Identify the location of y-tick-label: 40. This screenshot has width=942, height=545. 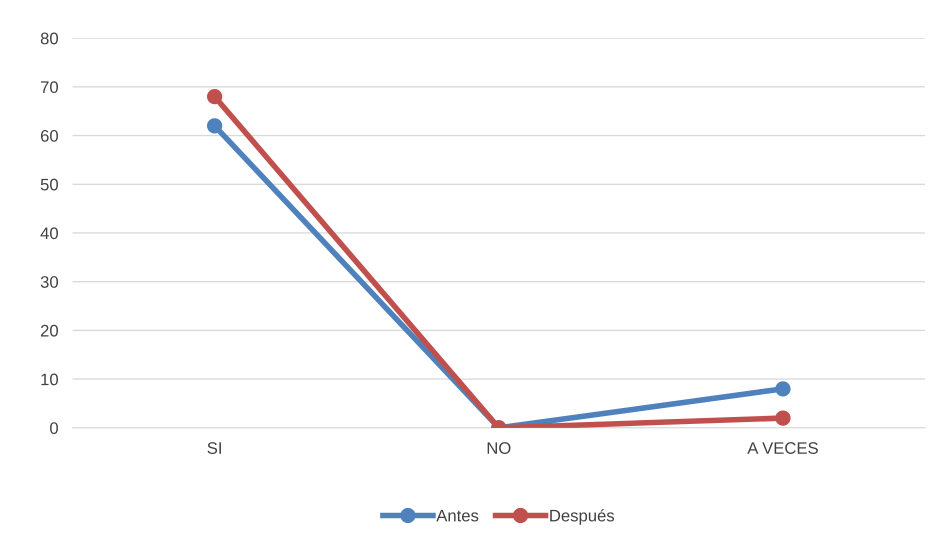
(49, 233).